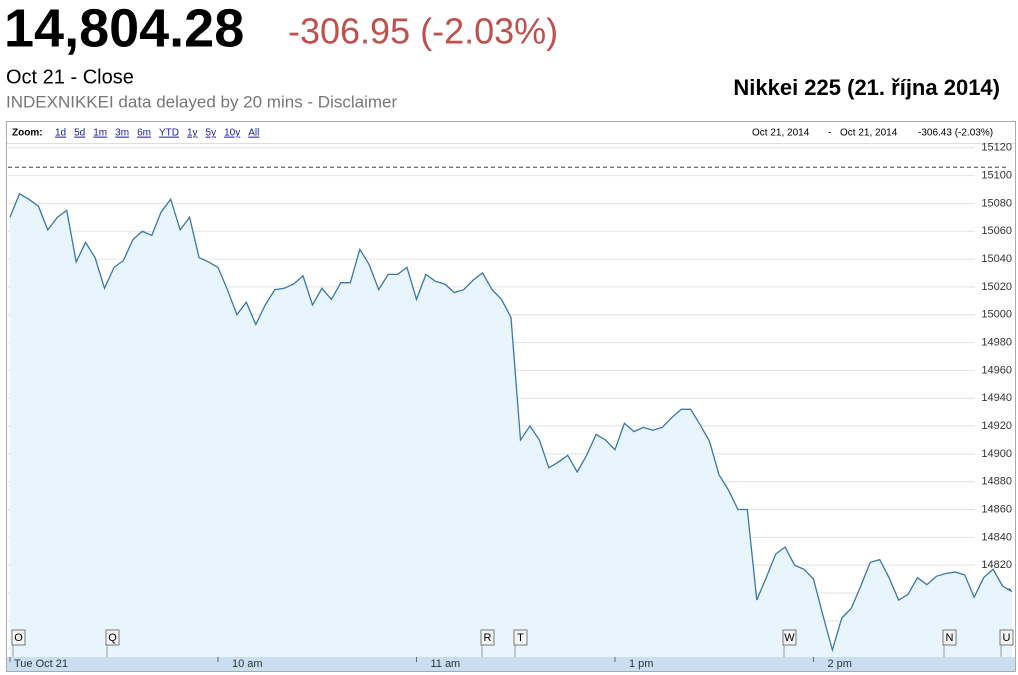 The height and width of the screenshot is (675, 1018). I want to click on x-tick-label: 11 am, so click(445, 664).